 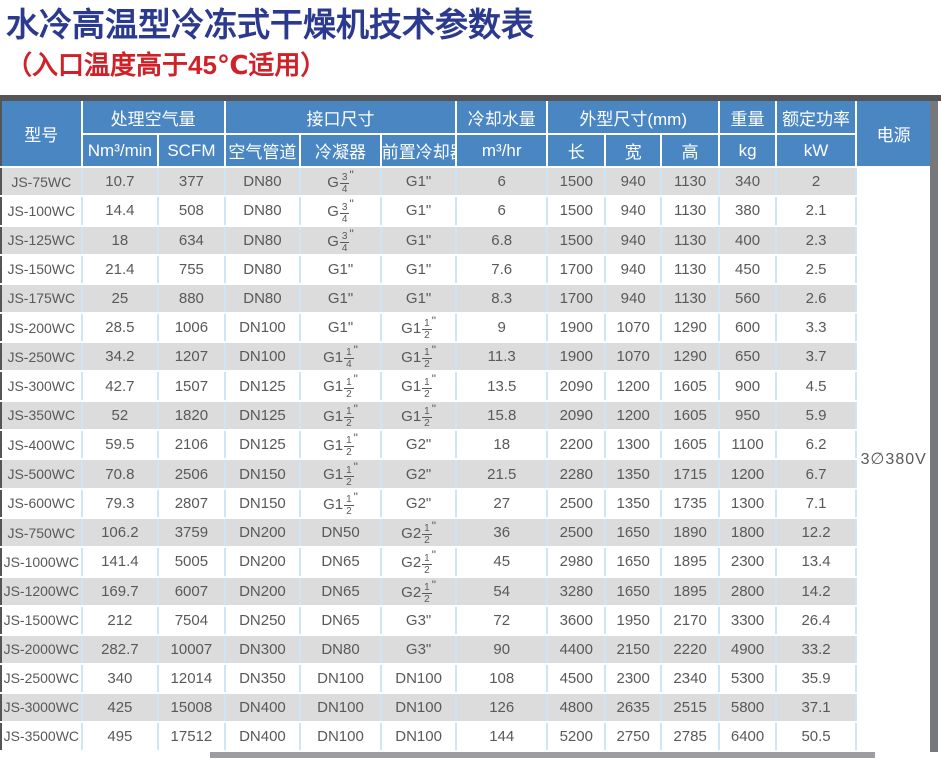 I want to click on width-cell: 2300, so click(x=633, y=678).